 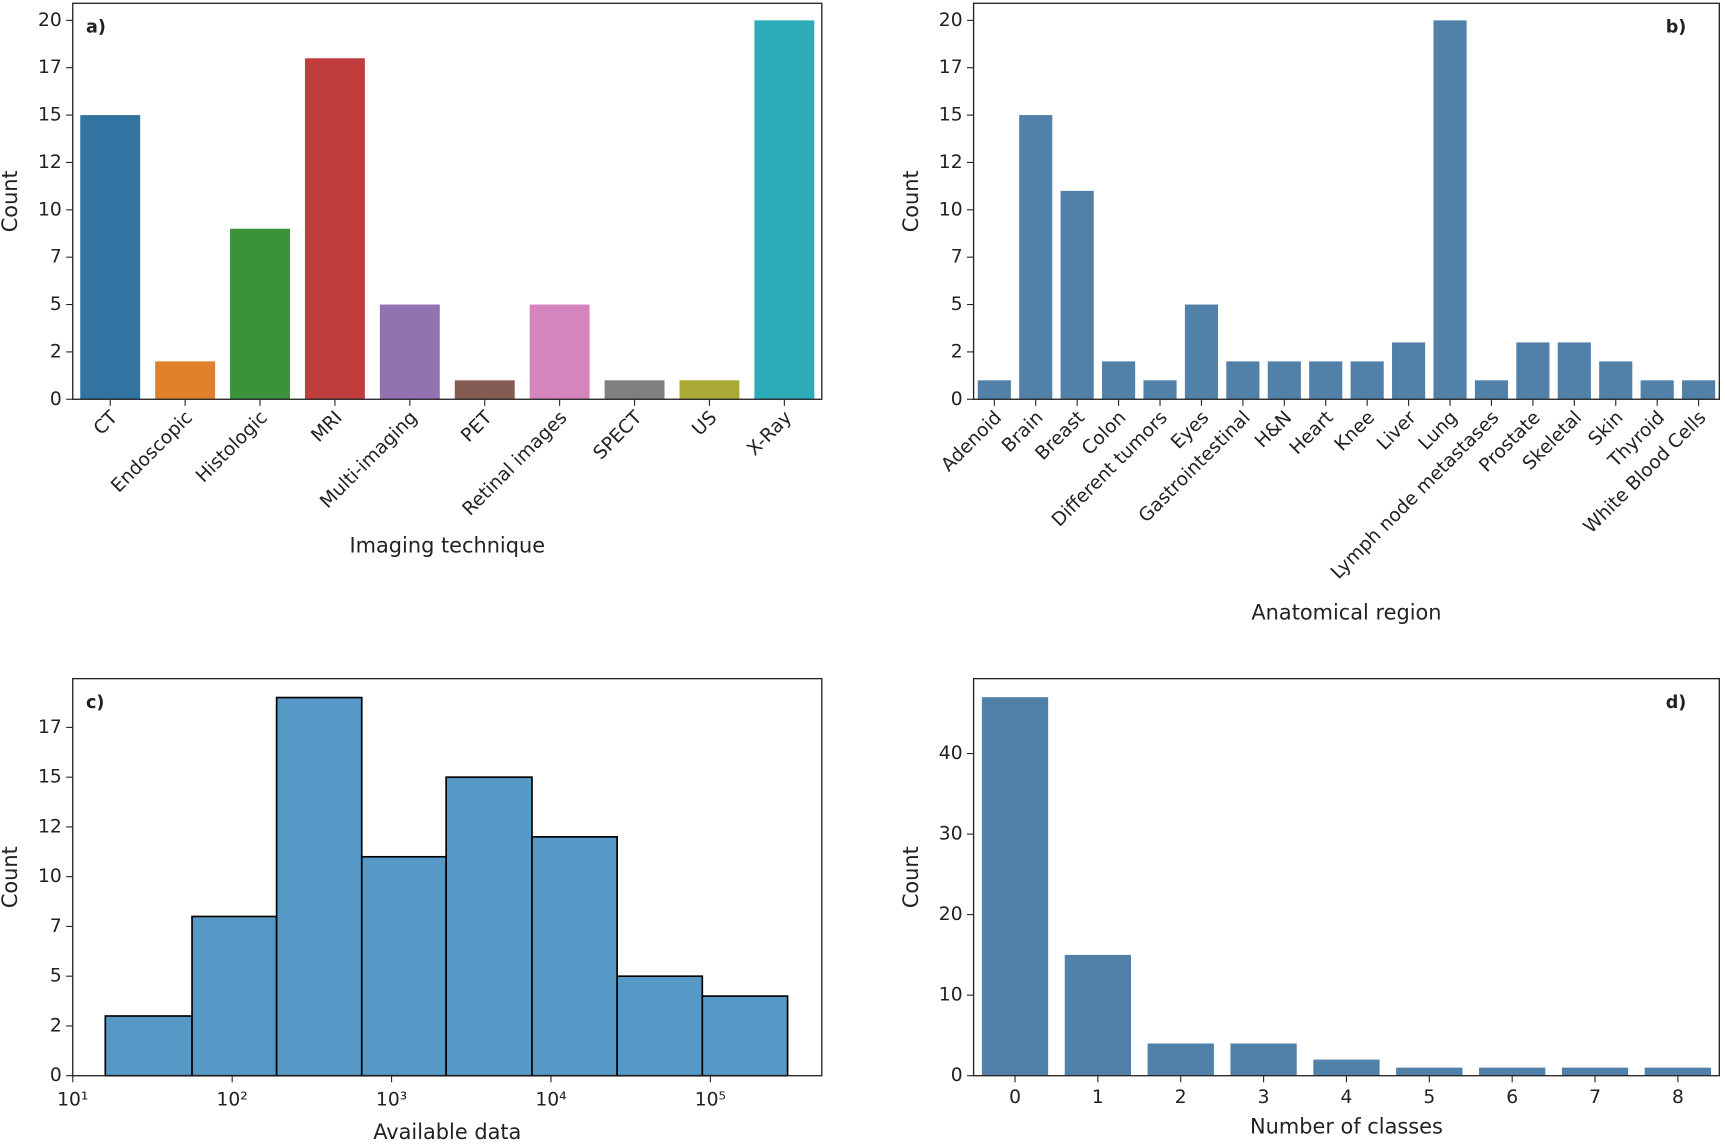 I want to click on x-tick-label: 5, so click(x=1429, y=1097).